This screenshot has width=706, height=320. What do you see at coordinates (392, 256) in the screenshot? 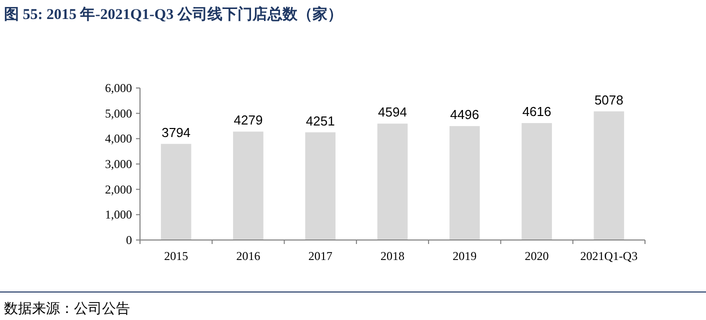
I see `x-tick-label: 2018` at bounding box center [392, 256].